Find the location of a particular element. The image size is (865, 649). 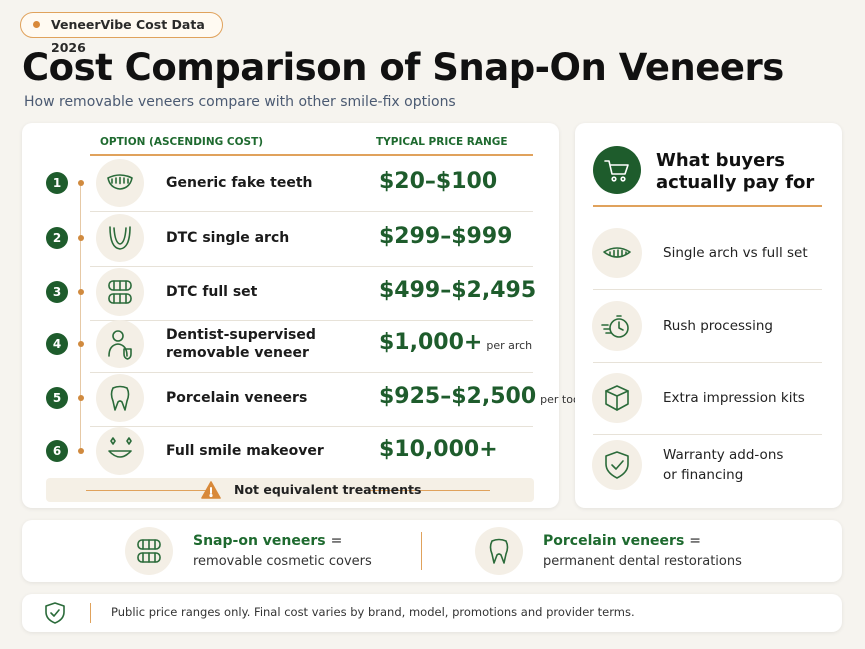

table-header: TYPICAL PRICE RANGE is located at coordinates (442, 142).